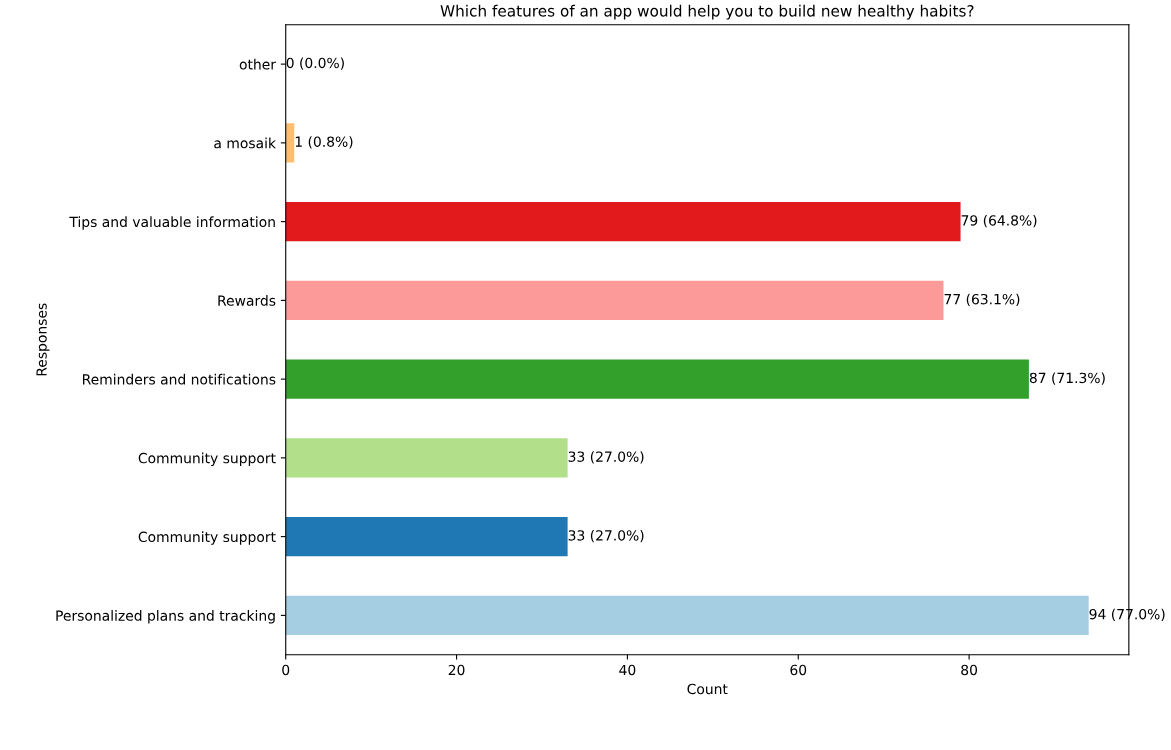  I want to click on data-label: 79 (64.8%), so click(999, 221).